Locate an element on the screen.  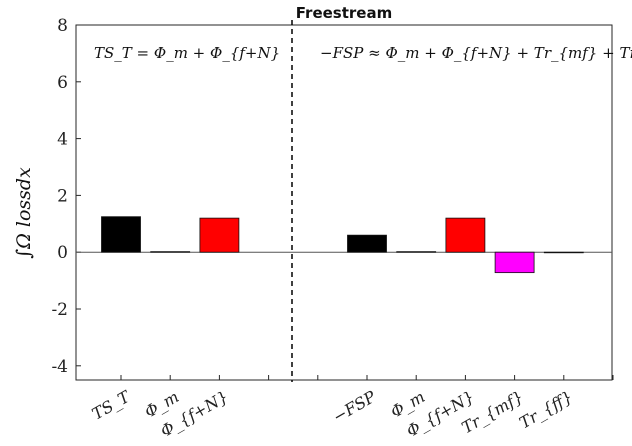
x-tick-label: TS_T is located at coordinates (112, 404).